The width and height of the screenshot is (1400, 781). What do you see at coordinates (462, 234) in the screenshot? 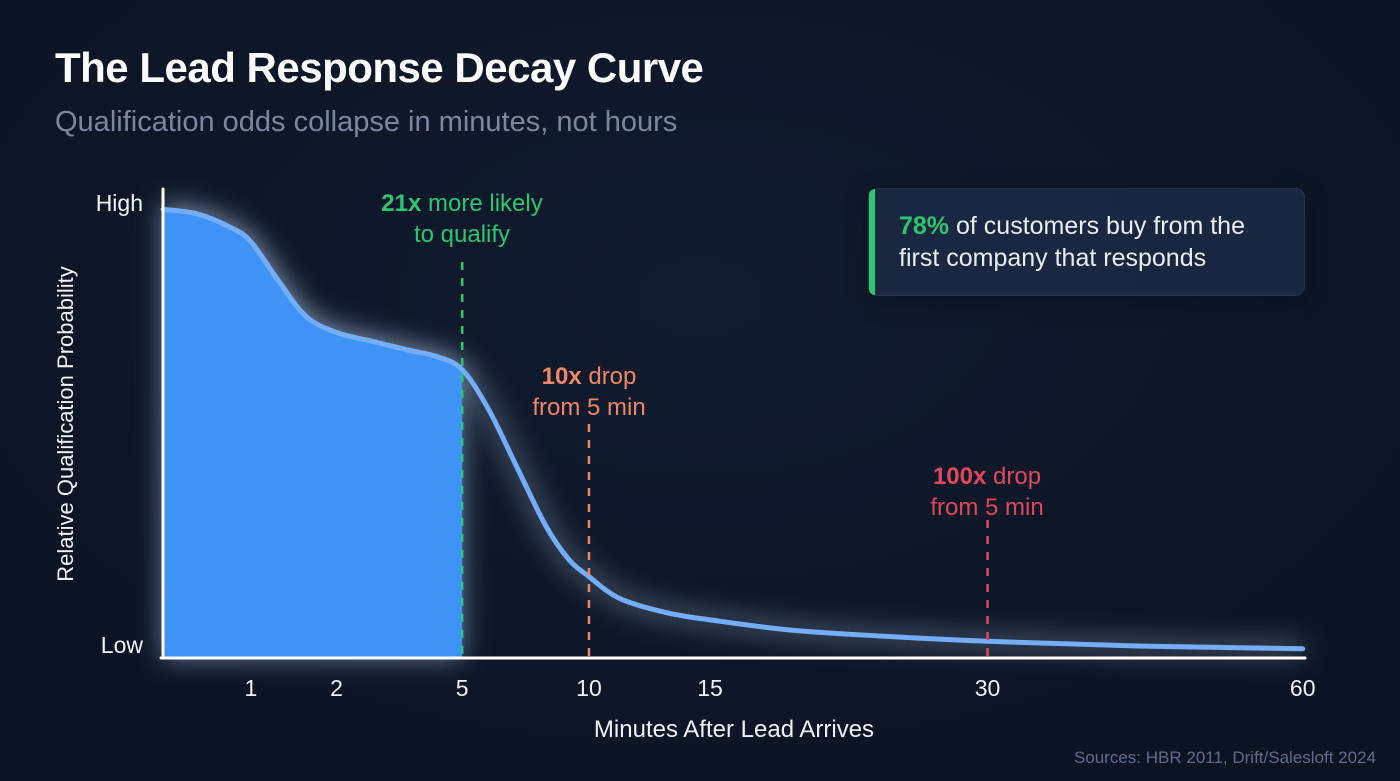
I see `annotation-line: to qualify` at bounding box center [462, 234].